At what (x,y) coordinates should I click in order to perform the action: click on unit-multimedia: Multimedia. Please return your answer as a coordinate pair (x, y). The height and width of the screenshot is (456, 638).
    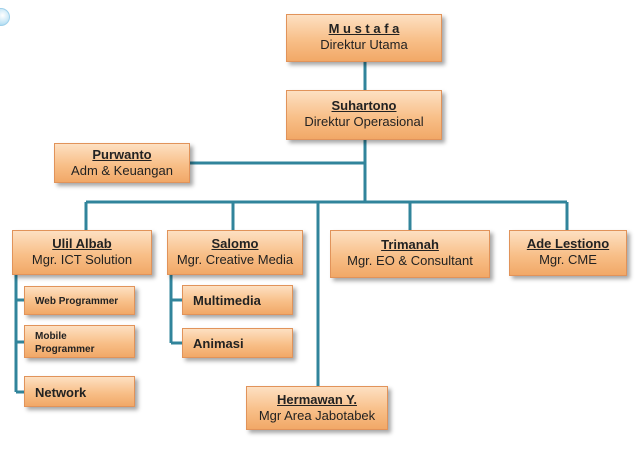
    Looking at the image, I should click on (237, 300).